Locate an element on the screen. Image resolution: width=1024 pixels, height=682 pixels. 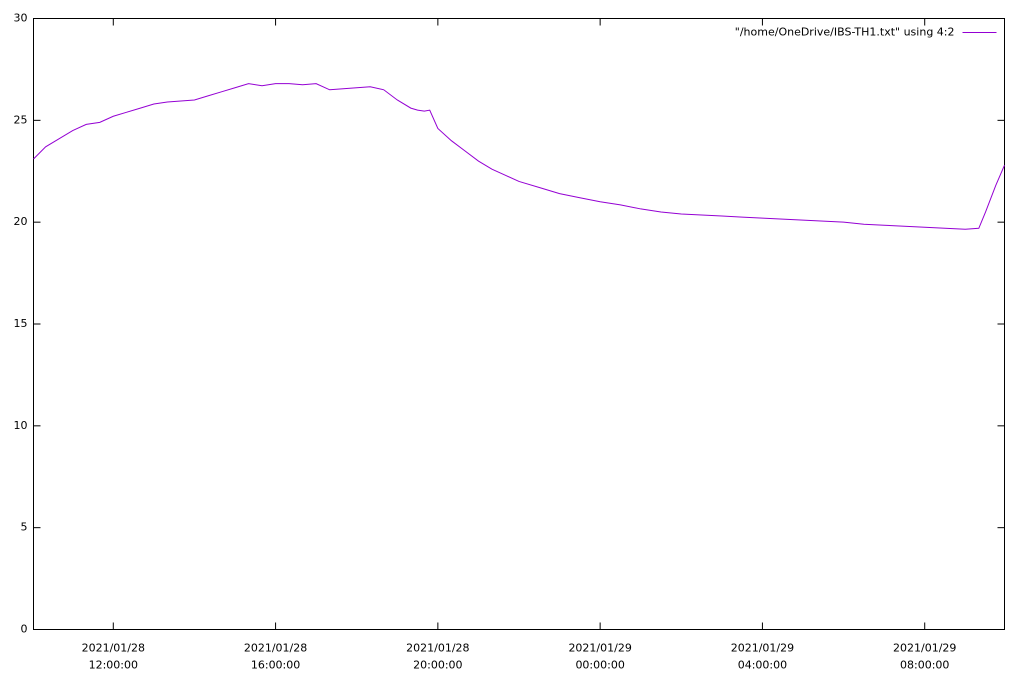
y-tick-label: 0 is located at coordinates (24, 629).